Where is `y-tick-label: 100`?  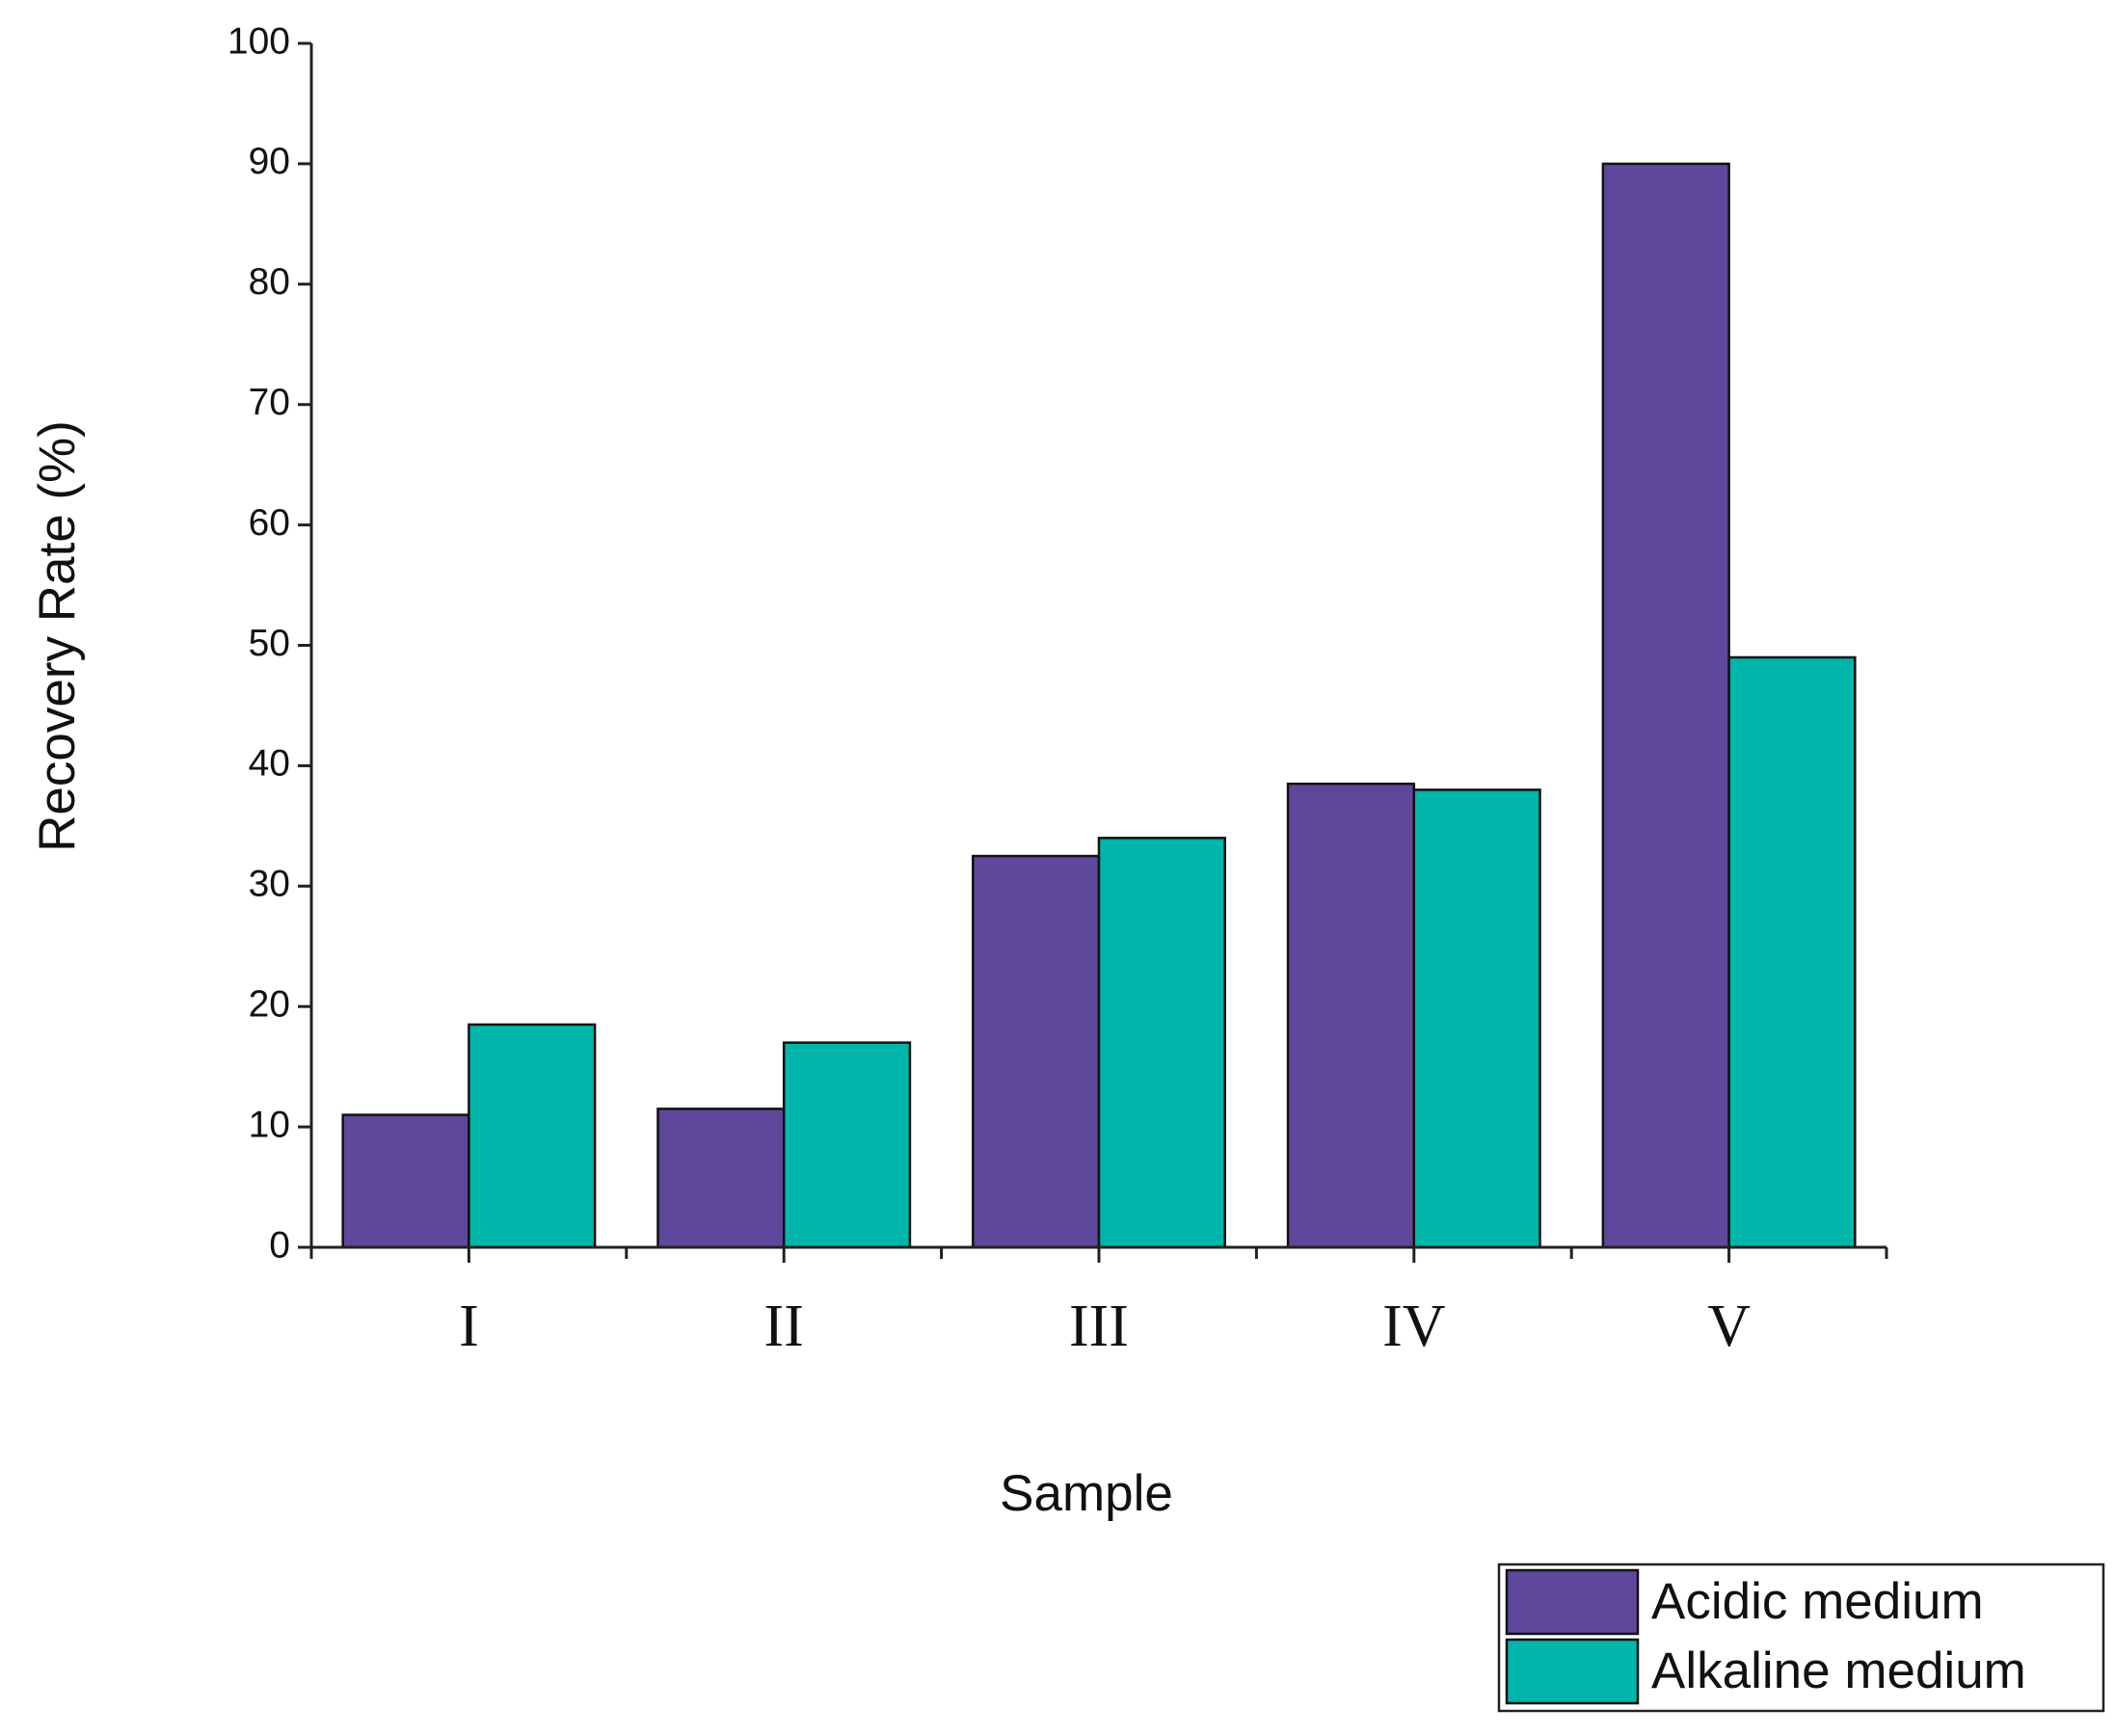 y-tick-label: 100 is located at coordinates (259, 41).